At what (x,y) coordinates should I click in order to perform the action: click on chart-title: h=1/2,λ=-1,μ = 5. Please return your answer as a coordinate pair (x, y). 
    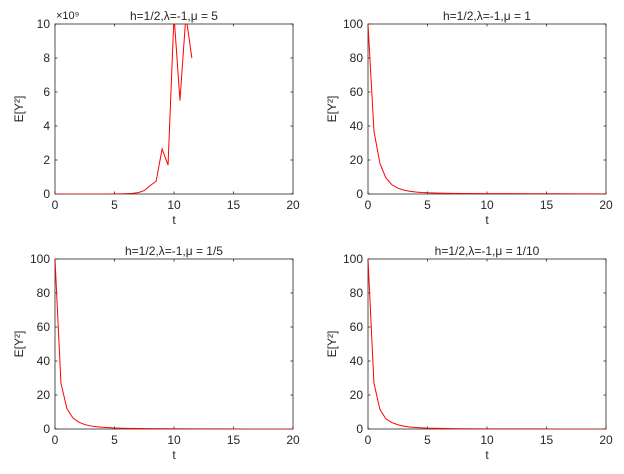
    Looking at the image, I should click on (174, 16).